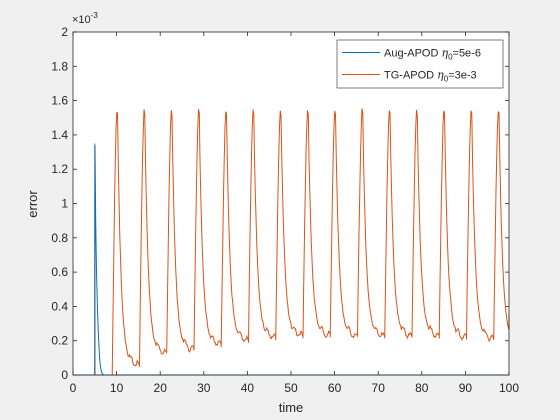 This screenshot has height=420, width=560. I want to click on x-tick-label: 50, so click(291, 388).